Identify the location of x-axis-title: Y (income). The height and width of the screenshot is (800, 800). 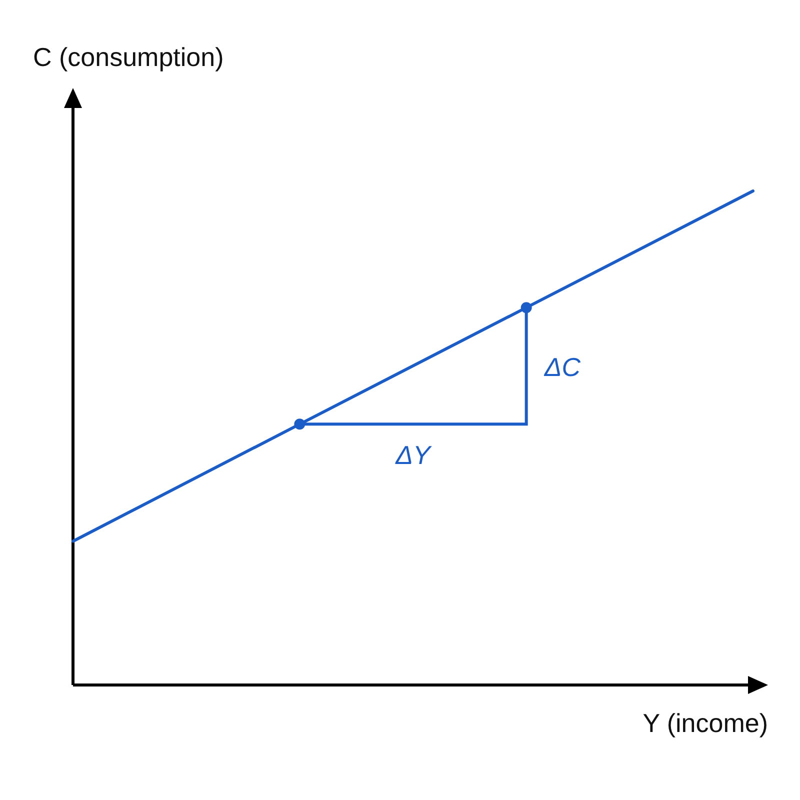
(705, 723).